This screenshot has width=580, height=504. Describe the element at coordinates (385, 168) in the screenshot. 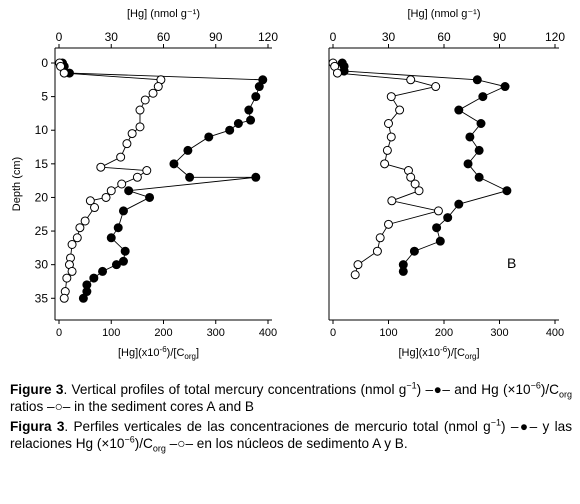

I see `hg-corg-ratio-series-line` at that location.